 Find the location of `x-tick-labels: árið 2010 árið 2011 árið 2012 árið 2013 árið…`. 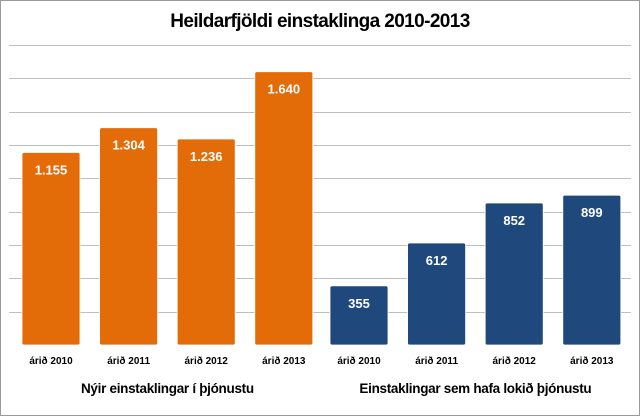

x-tick-labels: árið 2010 árið 2011 árið 2012 árið 2013 árið… is located at coordinates (321, 361).